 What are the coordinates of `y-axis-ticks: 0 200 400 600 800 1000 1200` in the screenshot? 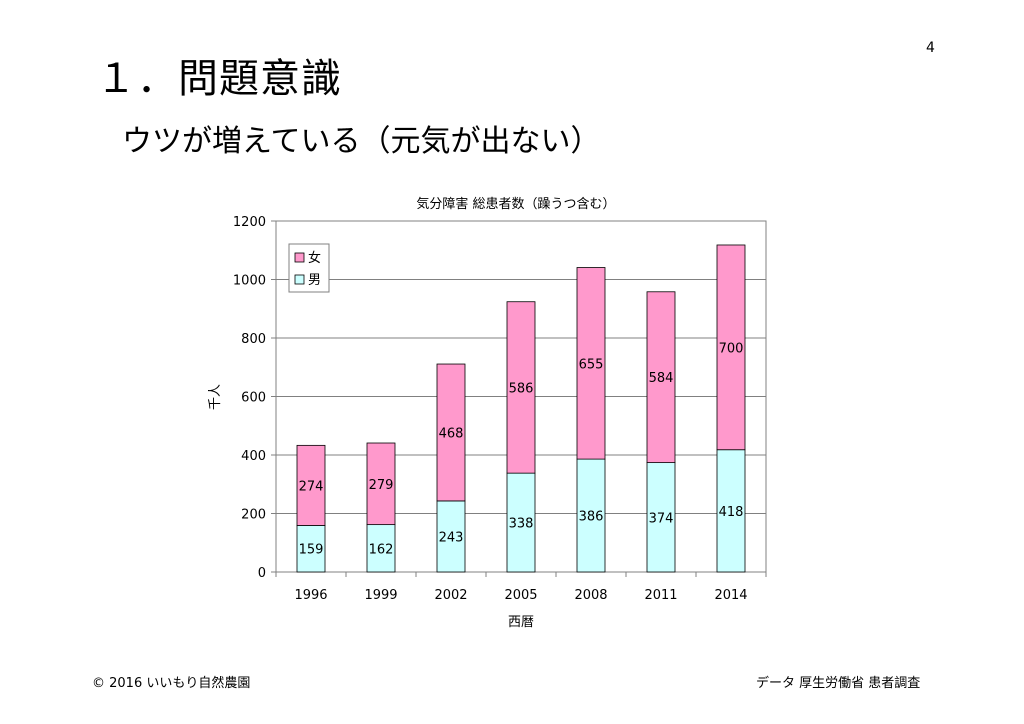 It's located at (254, 398).